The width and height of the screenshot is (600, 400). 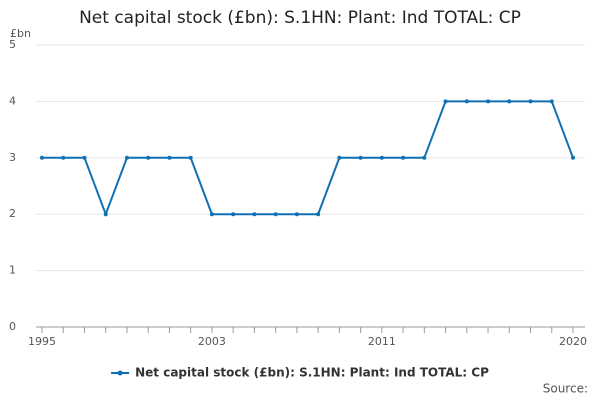 I want to click on y-tick-label: 4, so click(x=12, y=100).